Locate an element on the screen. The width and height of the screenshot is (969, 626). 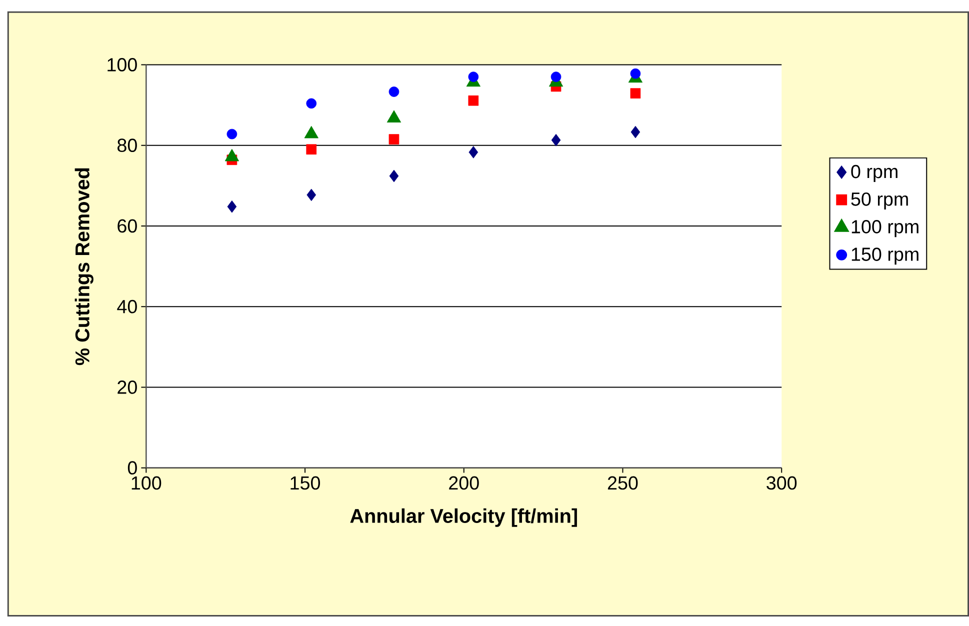
legend-label: 150 rpm is located at coordinates (885, 256).